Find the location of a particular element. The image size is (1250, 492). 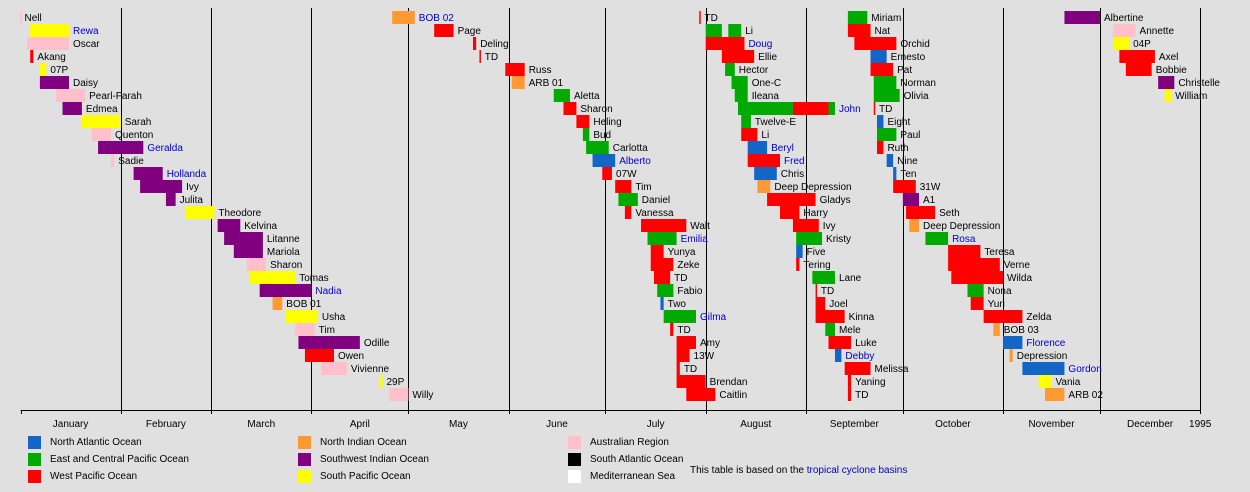

legend-label: North Atlantic Ocean is located at coordinates (96, 442).